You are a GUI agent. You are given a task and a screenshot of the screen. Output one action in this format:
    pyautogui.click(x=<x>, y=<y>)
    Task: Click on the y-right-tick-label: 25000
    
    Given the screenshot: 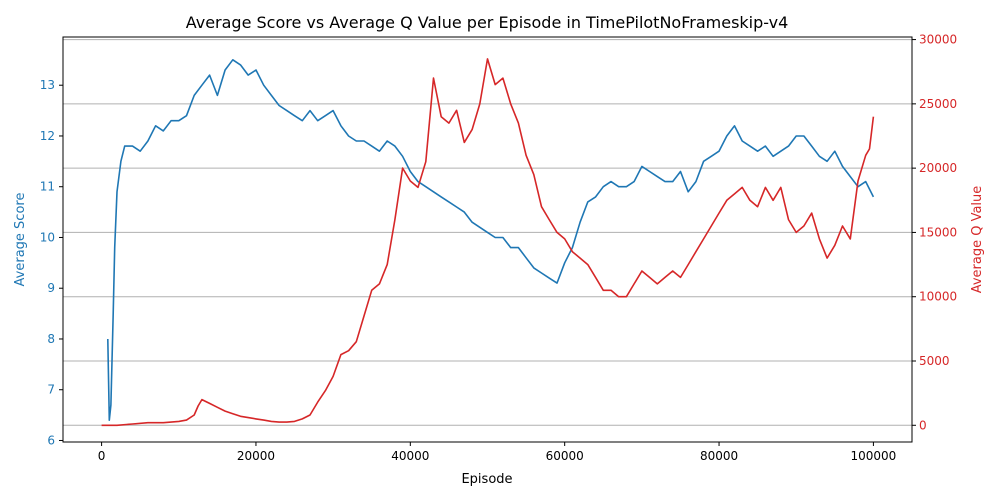 What is the action you would take?
    pyautogui.click(x=938, y=104)
    